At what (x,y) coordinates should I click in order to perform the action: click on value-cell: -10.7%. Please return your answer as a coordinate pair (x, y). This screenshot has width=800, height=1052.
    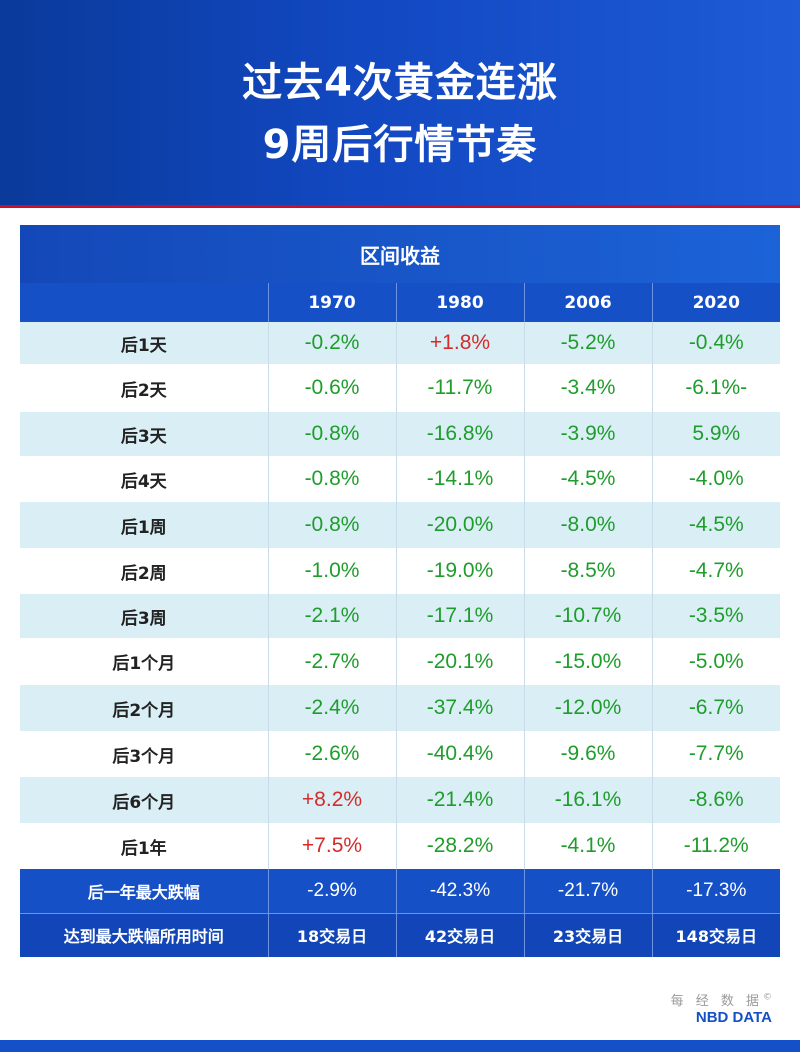
    Looking at the image, I should click on (588, 616).